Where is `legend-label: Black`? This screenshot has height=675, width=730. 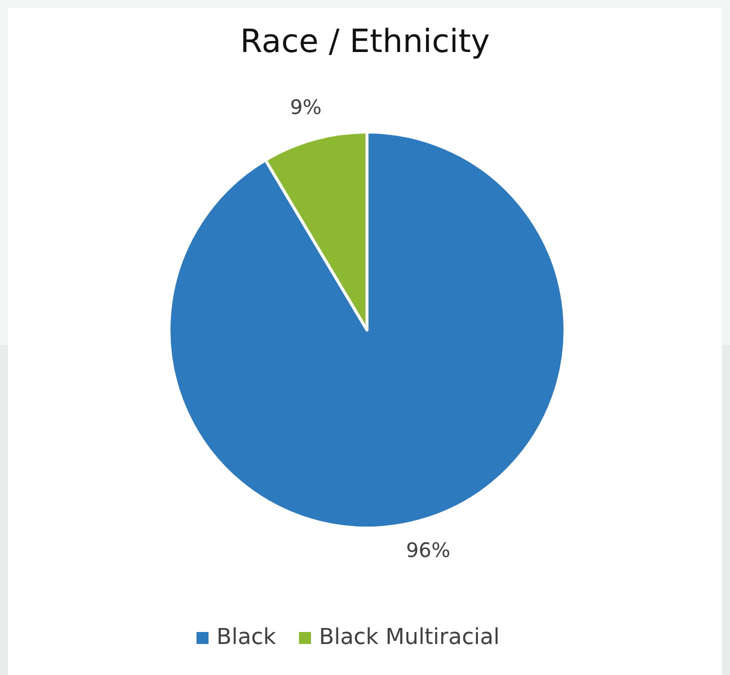
legend-label: Black is located at coordinates (246, 637).